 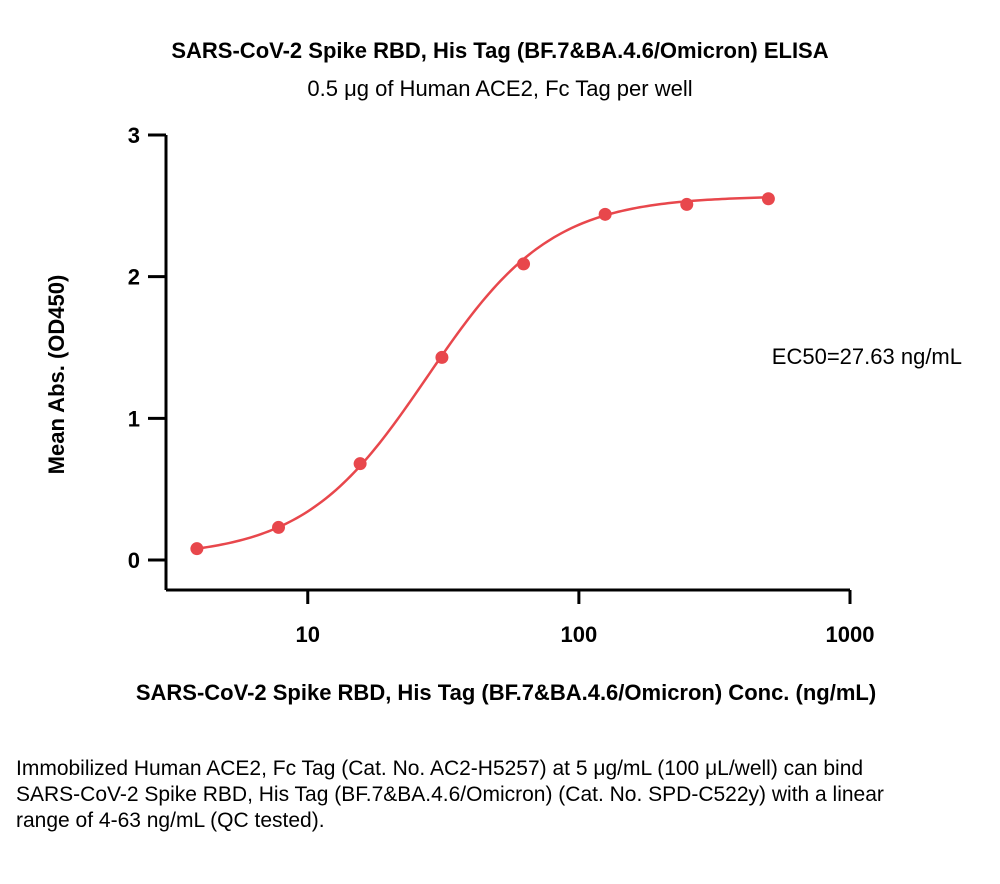 What do you see at coordinates (500, 88) in the screenshot?
I see `chart-subtitle: 0.5 μg of Human ACE2, Fc Tag per well` at bounding box center [500, 88].